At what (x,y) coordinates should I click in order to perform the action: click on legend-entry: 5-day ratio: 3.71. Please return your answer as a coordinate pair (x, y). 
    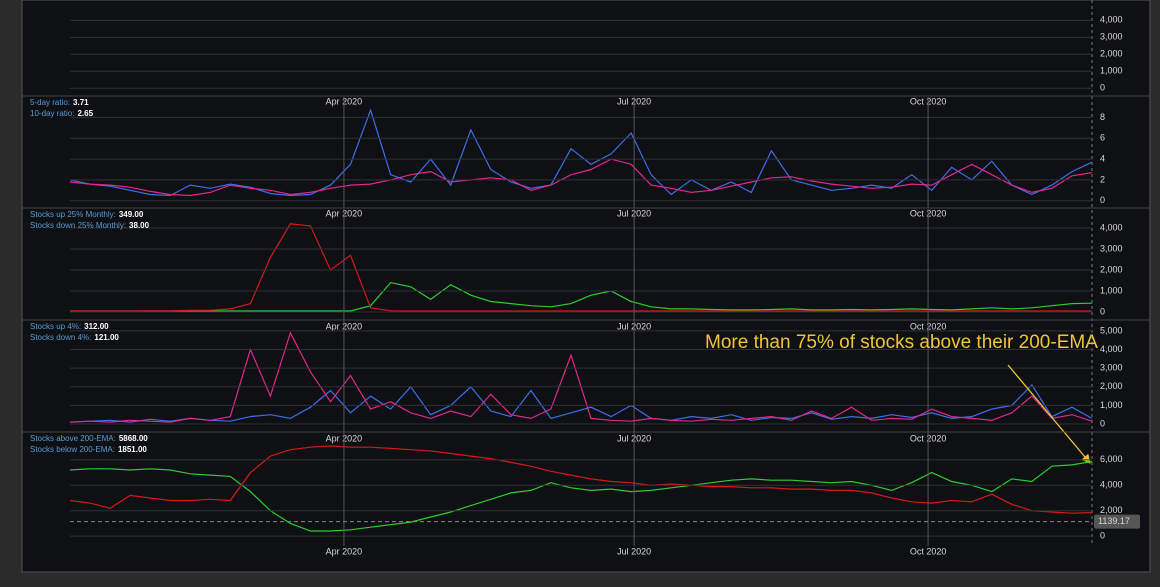
    Looking at the image, I should click on (59, 102).